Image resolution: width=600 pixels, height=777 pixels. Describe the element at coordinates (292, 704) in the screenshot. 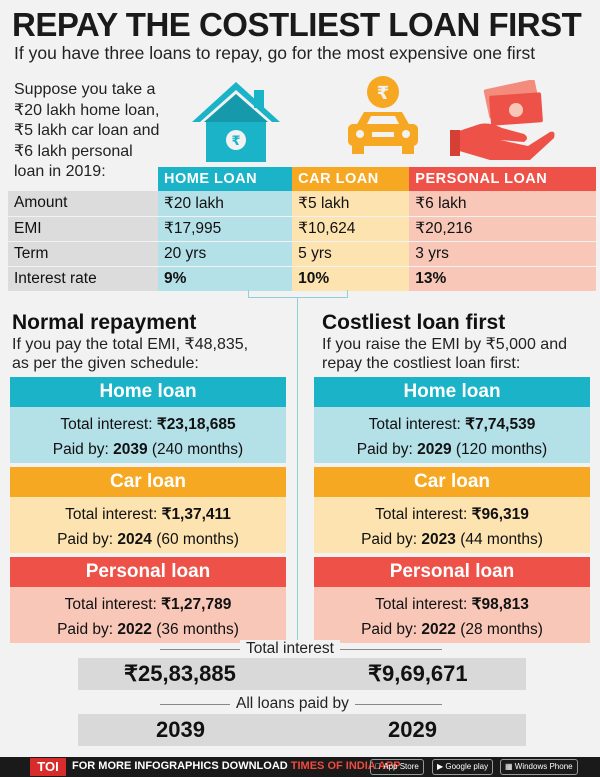

I see `all-loans-paid-label: All loans paid by` at that location.